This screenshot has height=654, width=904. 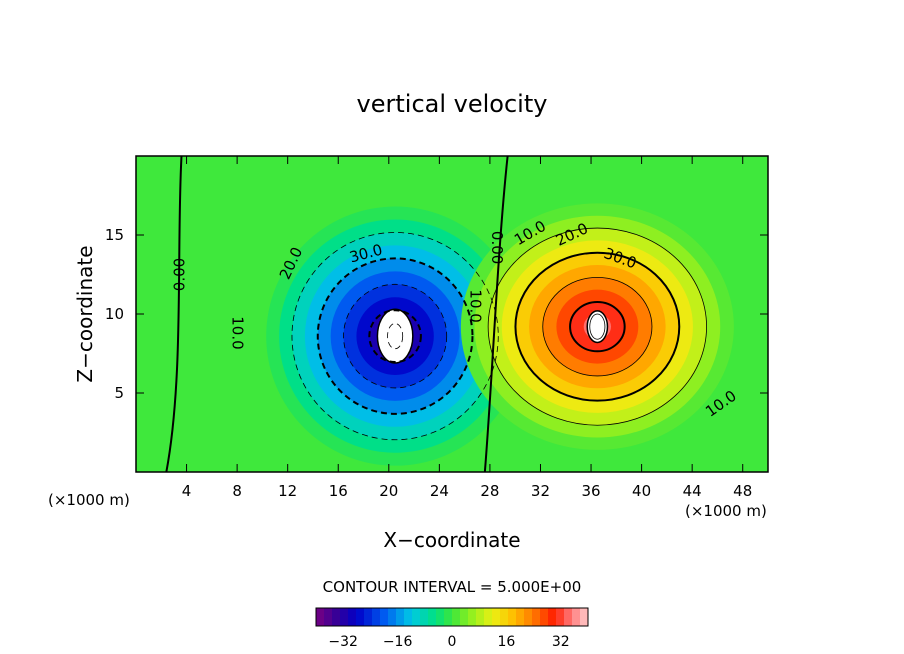 I want to click on x-tick-label: 36, so click(x=590, y=491).